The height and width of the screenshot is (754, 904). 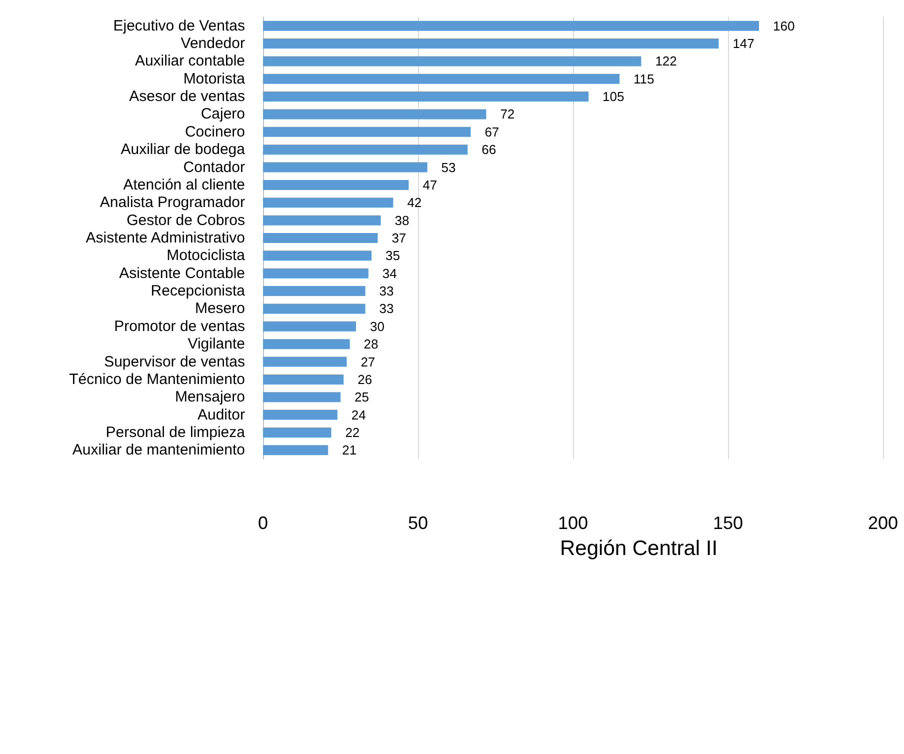 I want to click on data-label: 37, so click(x=399, y=238).